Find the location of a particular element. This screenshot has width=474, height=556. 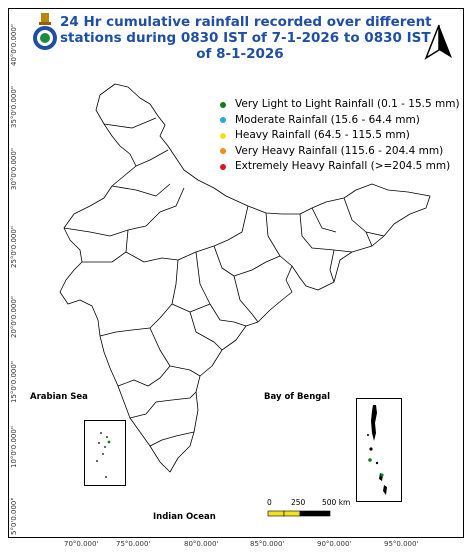

lakshadweep-islands is located at coordinates (103, 455).